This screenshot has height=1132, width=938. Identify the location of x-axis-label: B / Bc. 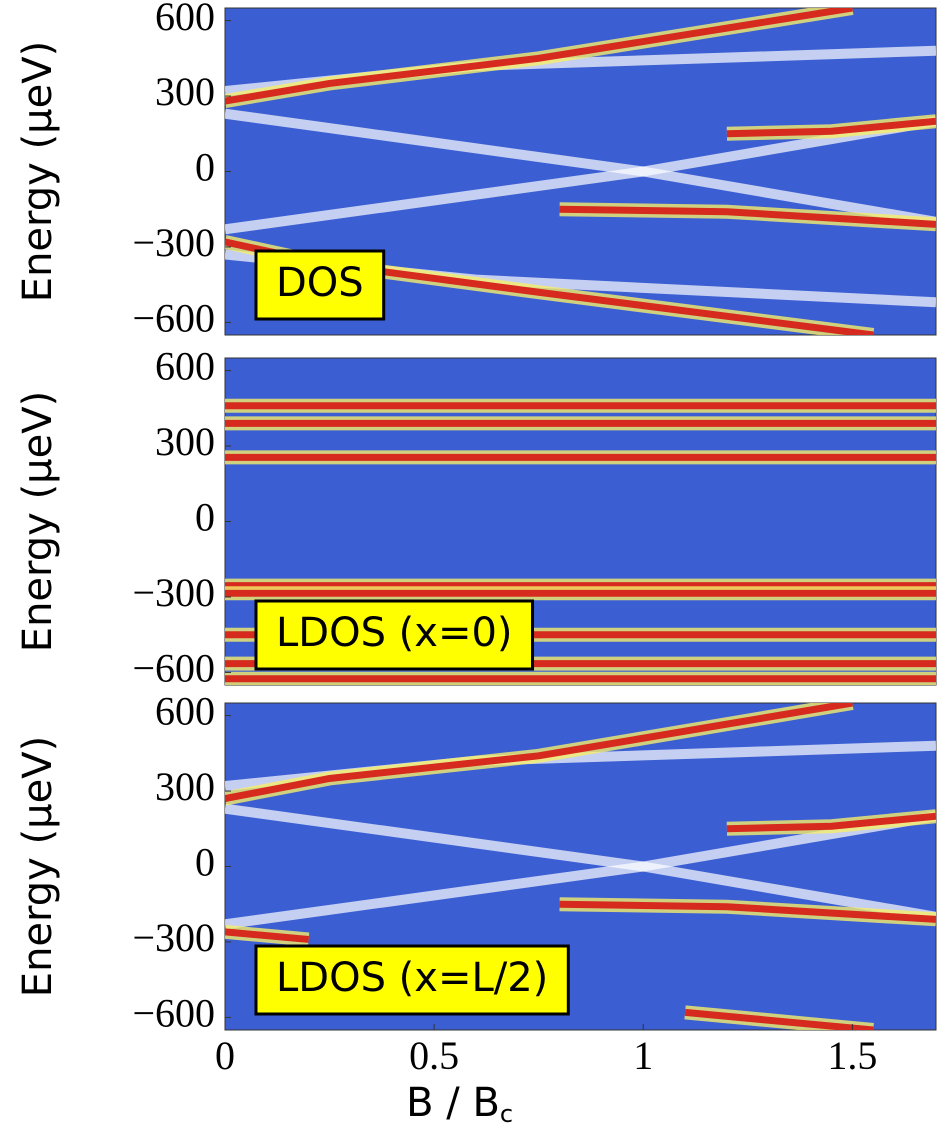
(459, 1103).